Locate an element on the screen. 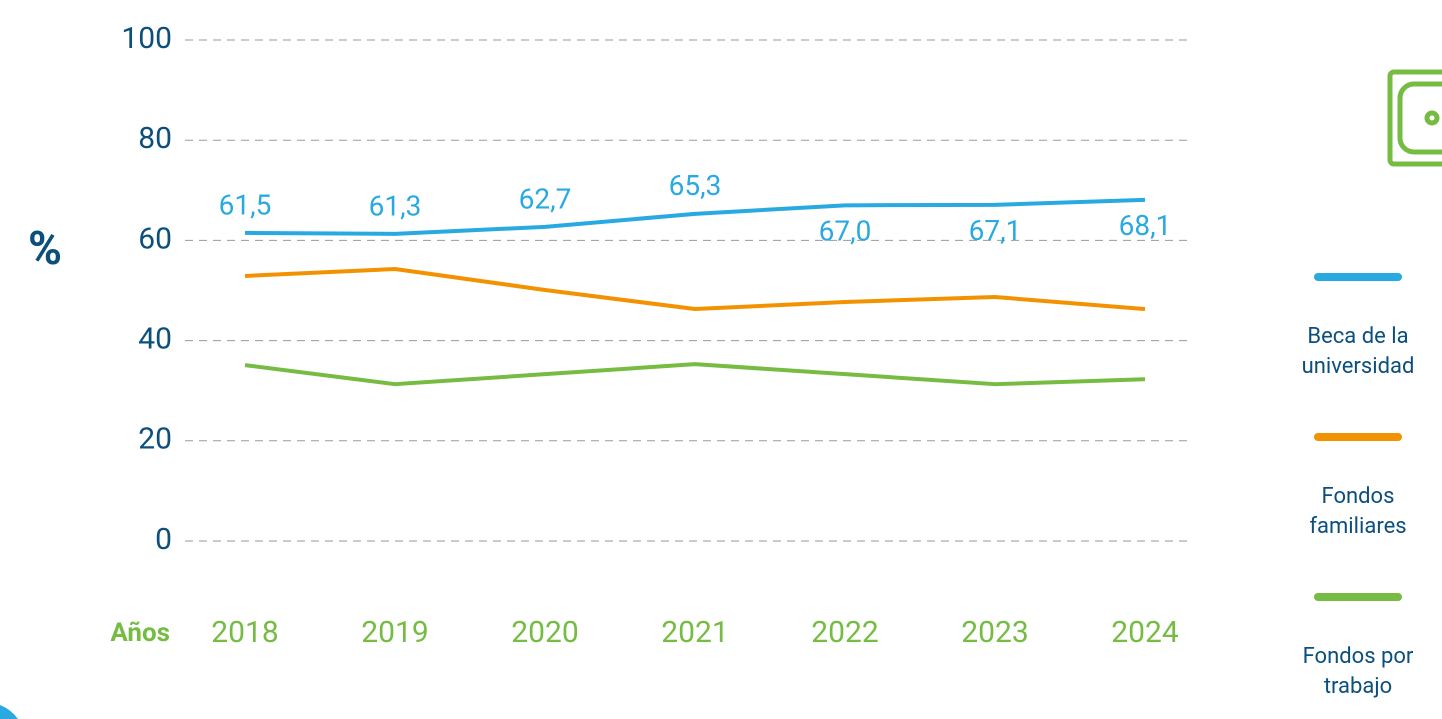 The image size is (1442, 719). y-tick-label: 60 is located at coordinates (155, 238).